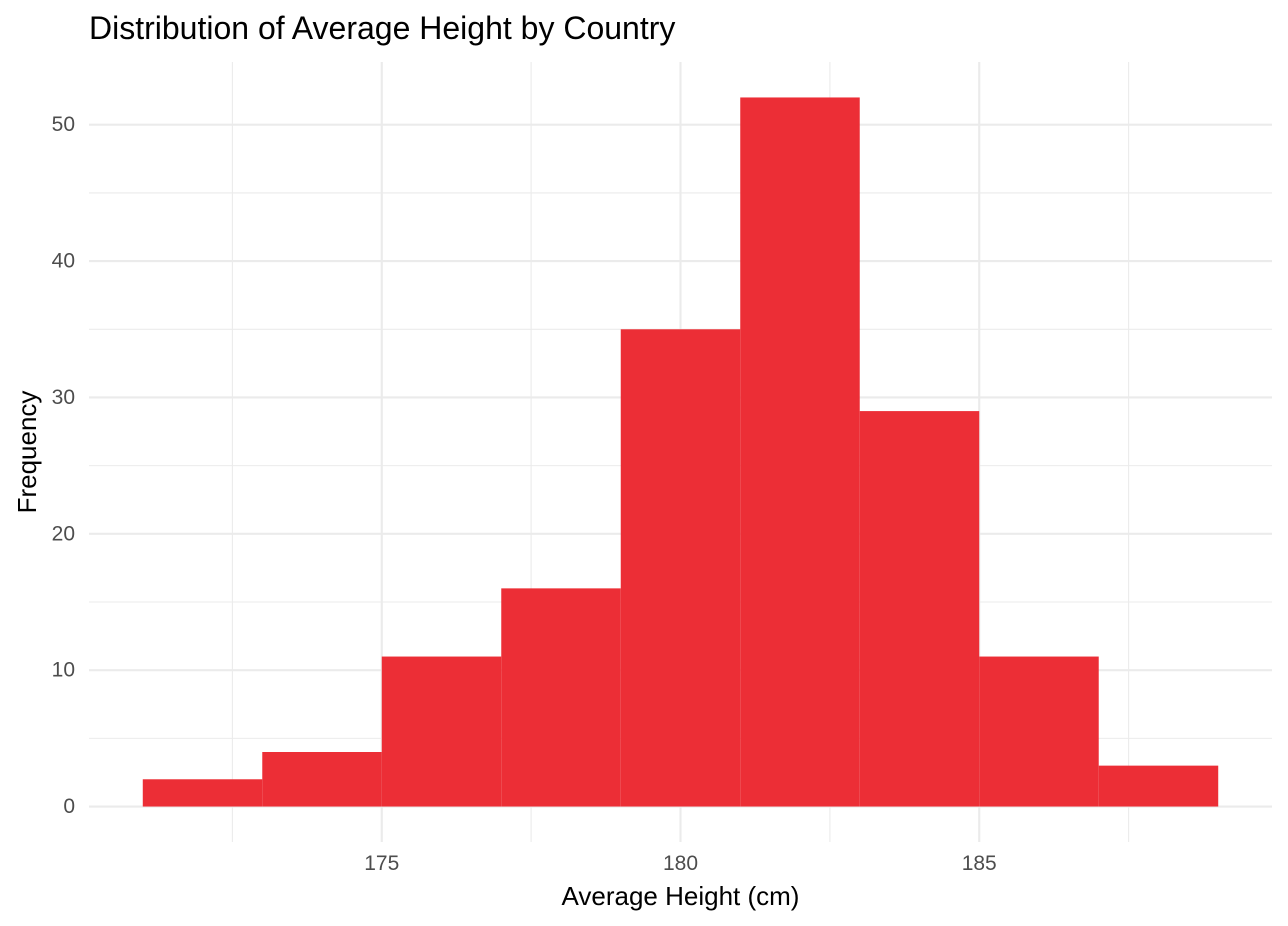  What do you see at coordinates (63, 465) in the screenshot?
I see `y-axis-tick-labels: 0 10 20 30 40 50` at bounding box center [63, 465].